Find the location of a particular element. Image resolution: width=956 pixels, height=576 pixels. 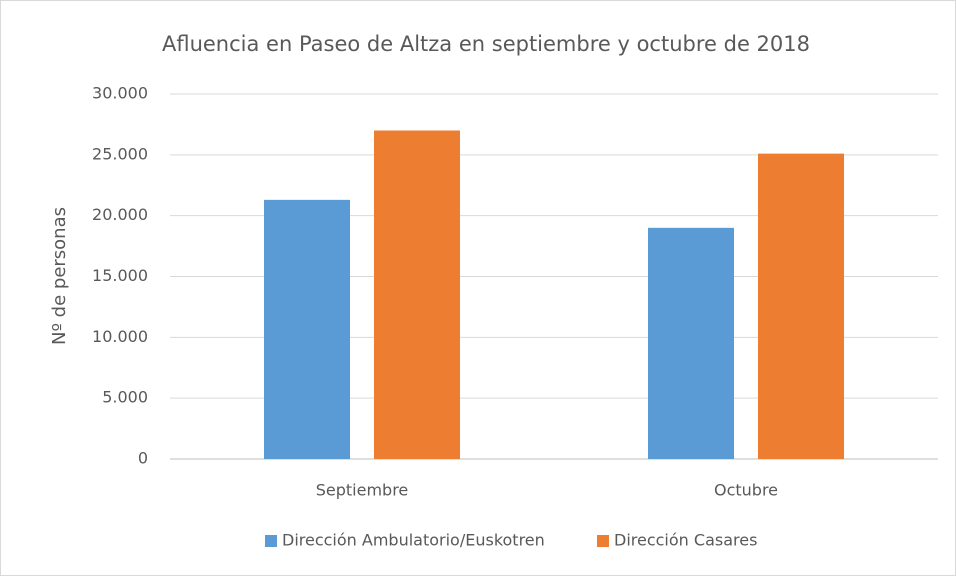

y-tick-label: 0 is located at coordinates (143, 458).